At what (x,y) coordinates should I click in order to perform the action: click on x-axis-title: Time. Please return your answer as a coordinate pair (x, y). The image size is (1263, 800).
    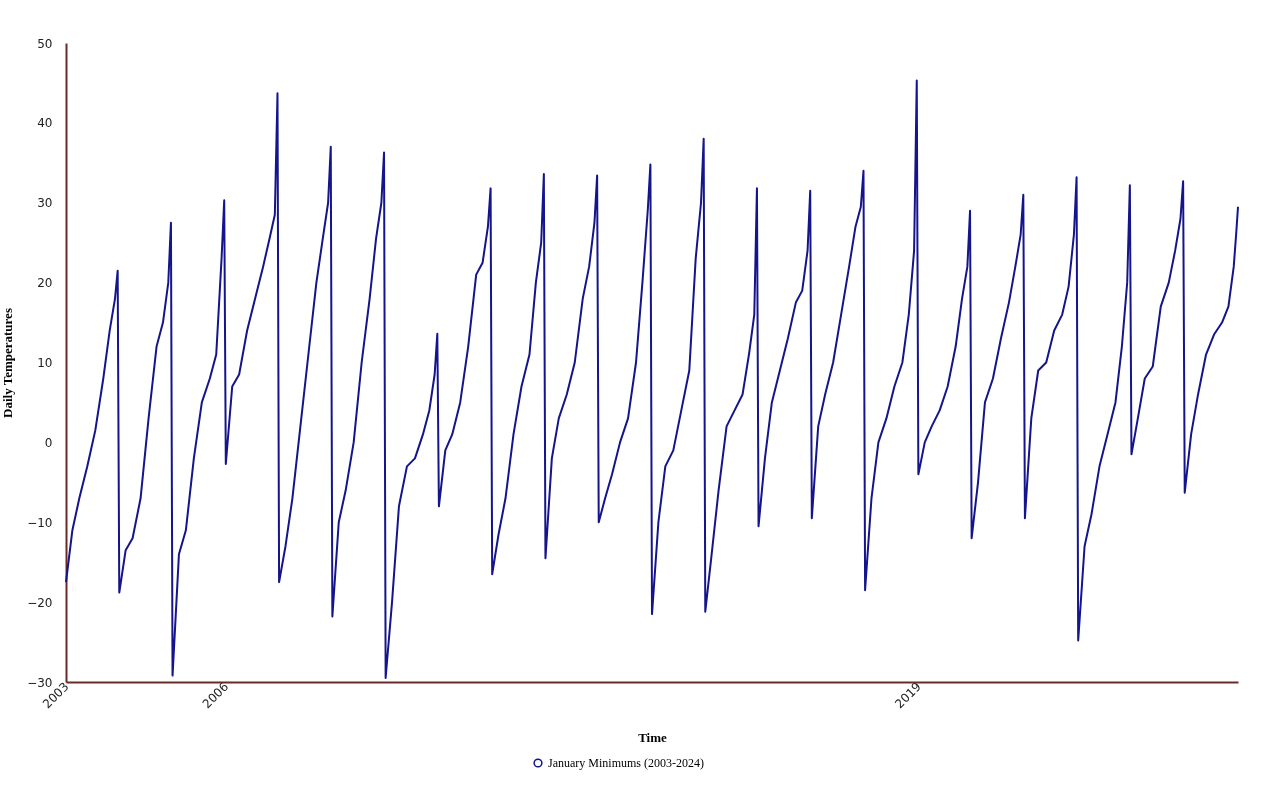
    Looking at the image, I should click on (653, 738).